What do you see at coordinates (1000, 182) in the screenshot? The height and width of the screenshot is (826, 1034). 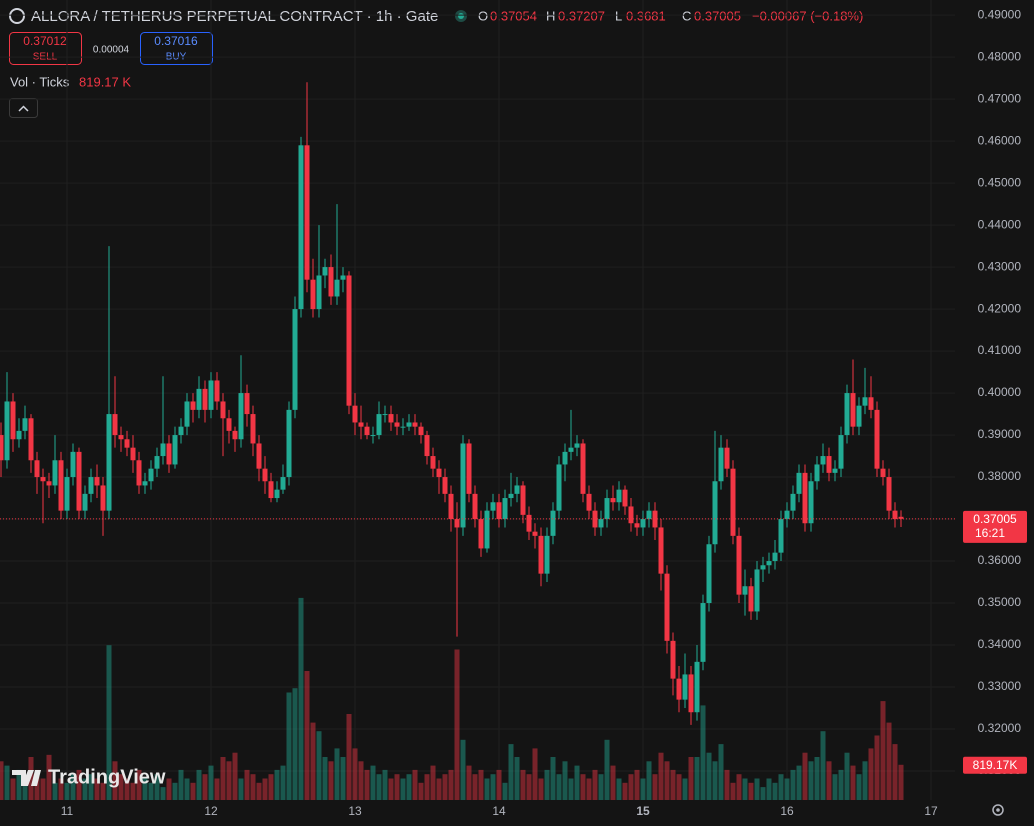 I see `y-tick-label: 0.45000` at bounding box center [1000, 182].